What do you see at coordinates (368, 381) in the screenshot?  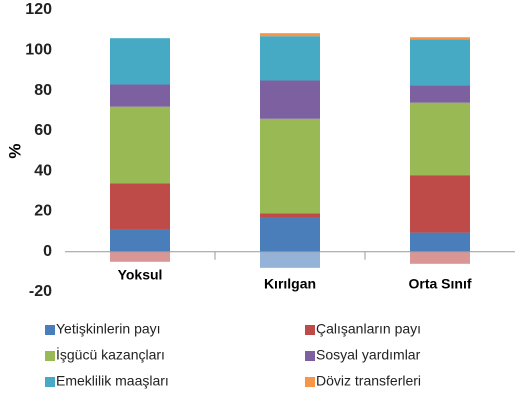 I see `legend-label: Döviz transferleri` at bounding box center [368, 381].